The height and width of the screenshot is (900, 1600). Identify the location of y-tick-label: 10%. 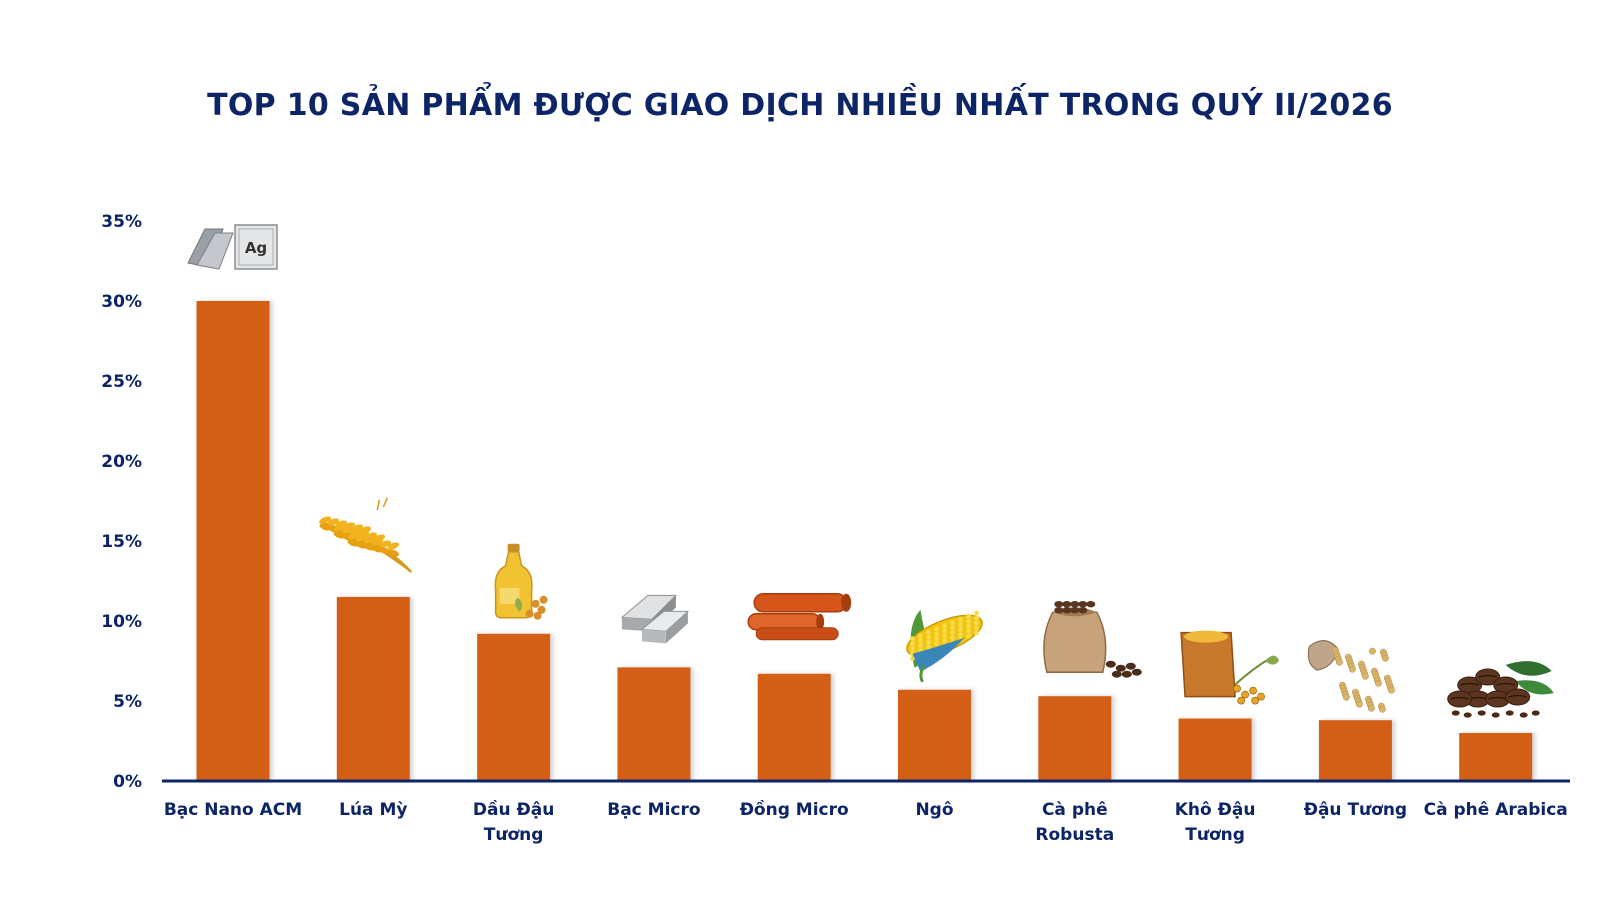
(121, 622).